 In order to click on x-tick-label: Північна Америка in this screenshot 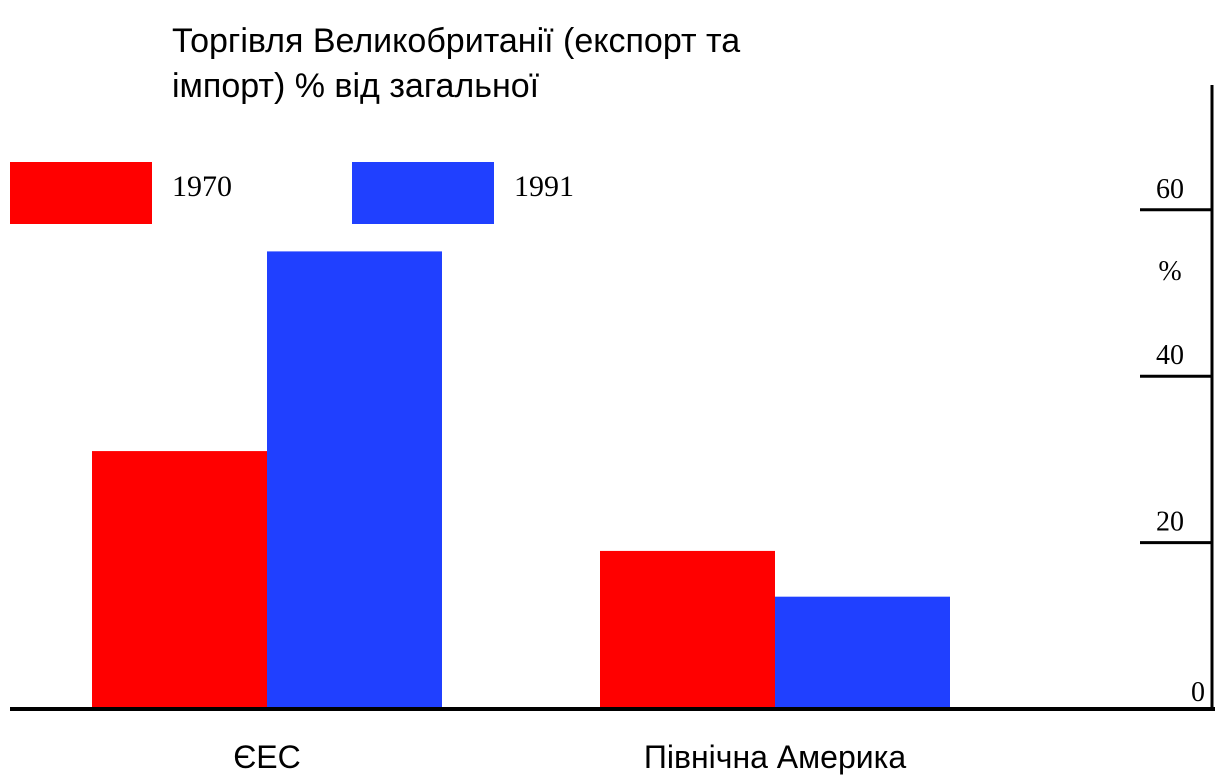, I will do `click(775, 757)`.